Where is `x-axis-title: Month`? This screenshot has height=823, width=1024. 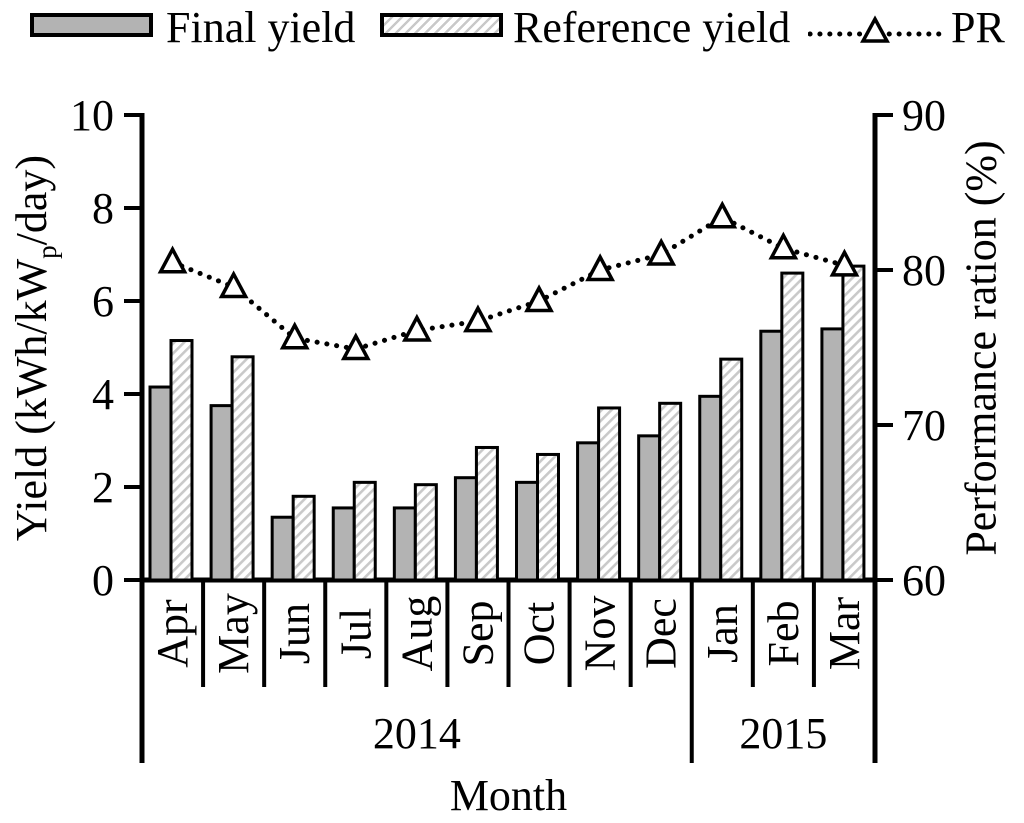
x-axis-title: Month is located at coordinates (508, 795).